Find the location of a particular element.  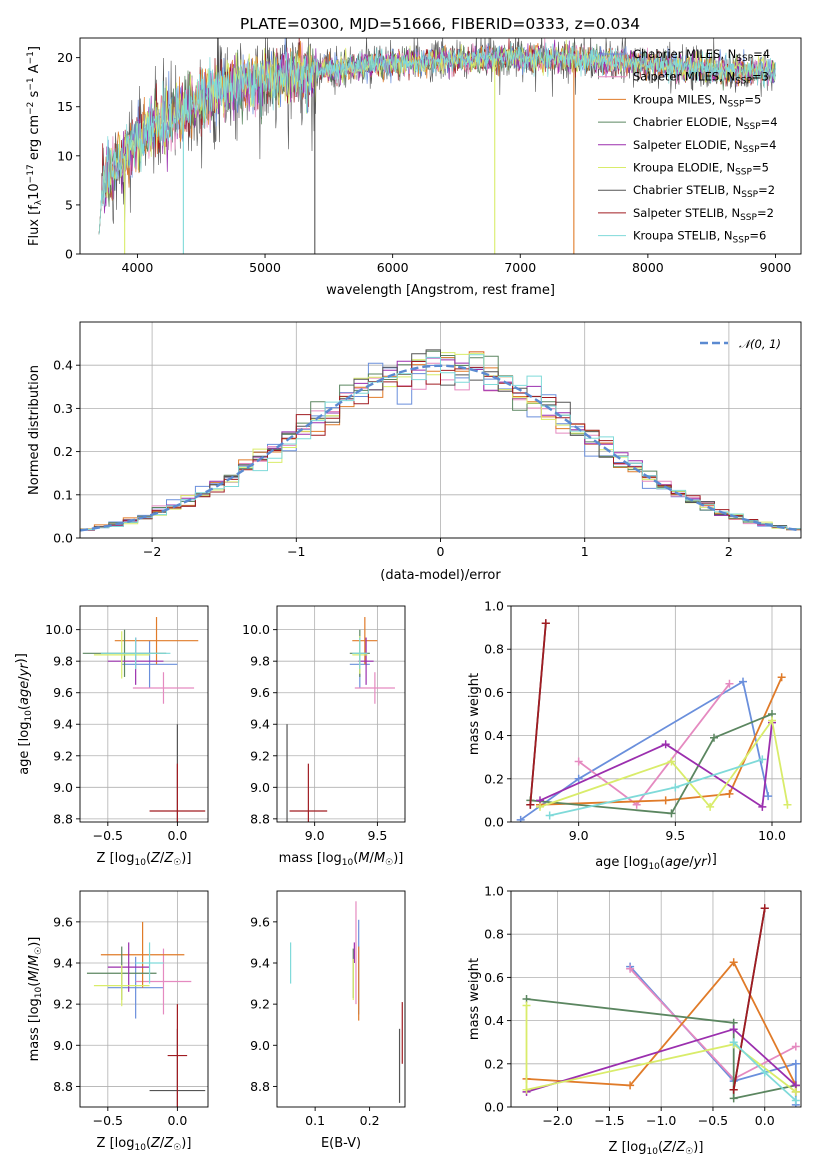

grid-lines is located at coordinates (341, 714).